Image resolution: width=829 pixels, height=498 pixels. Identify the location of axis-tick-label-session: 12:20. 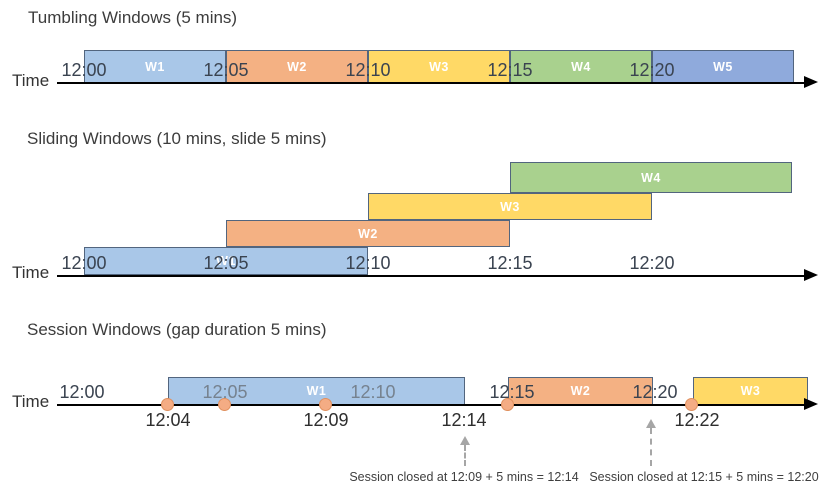
(655, 392).